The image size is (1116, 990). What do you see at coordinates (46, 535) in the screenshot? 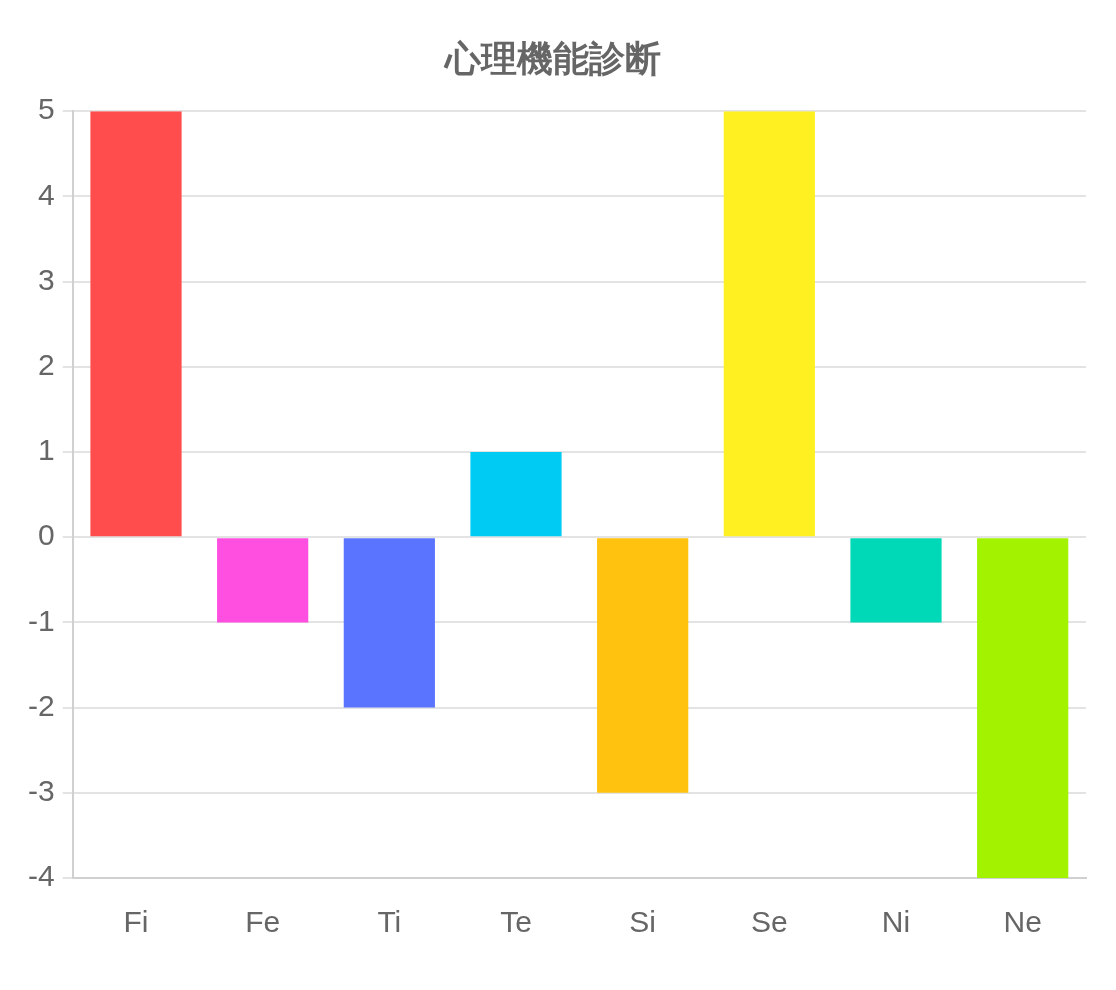
I see `y-tick-label: 0` at bounding box center [46, 535].